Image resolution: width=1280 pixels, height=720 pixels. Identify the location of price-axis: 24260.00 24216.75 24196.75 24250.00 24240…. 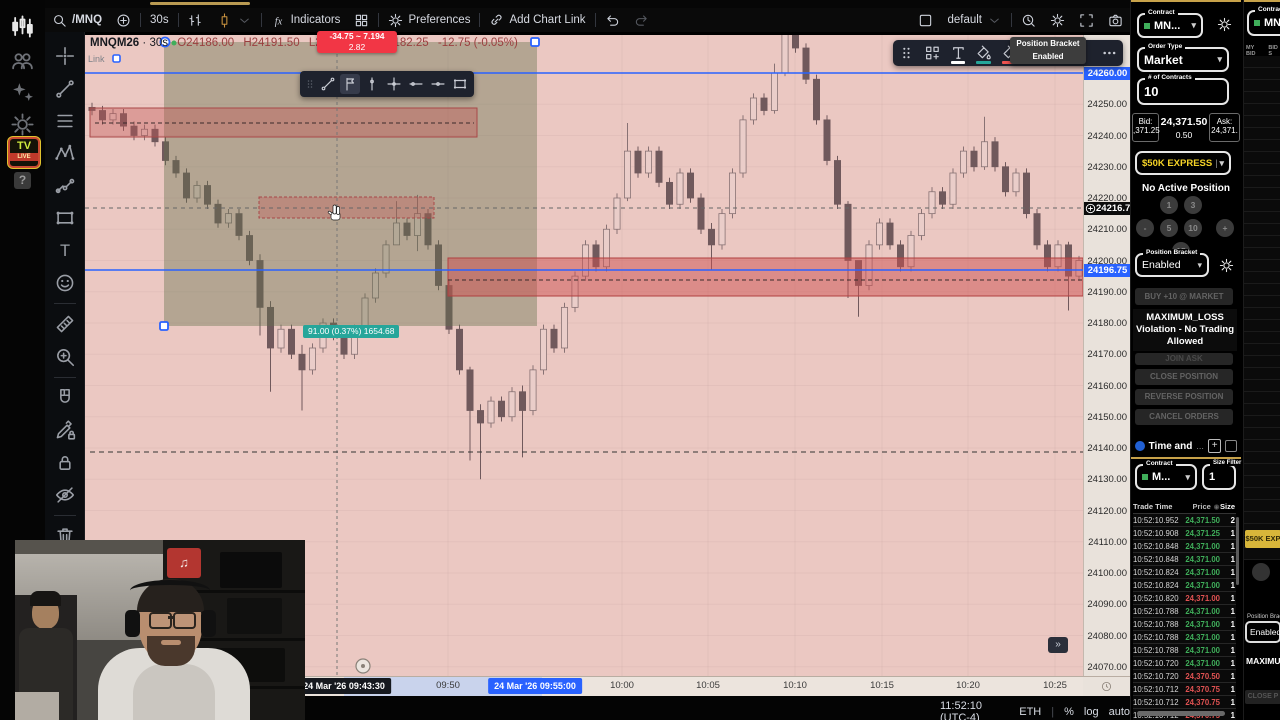
(1109, 355).